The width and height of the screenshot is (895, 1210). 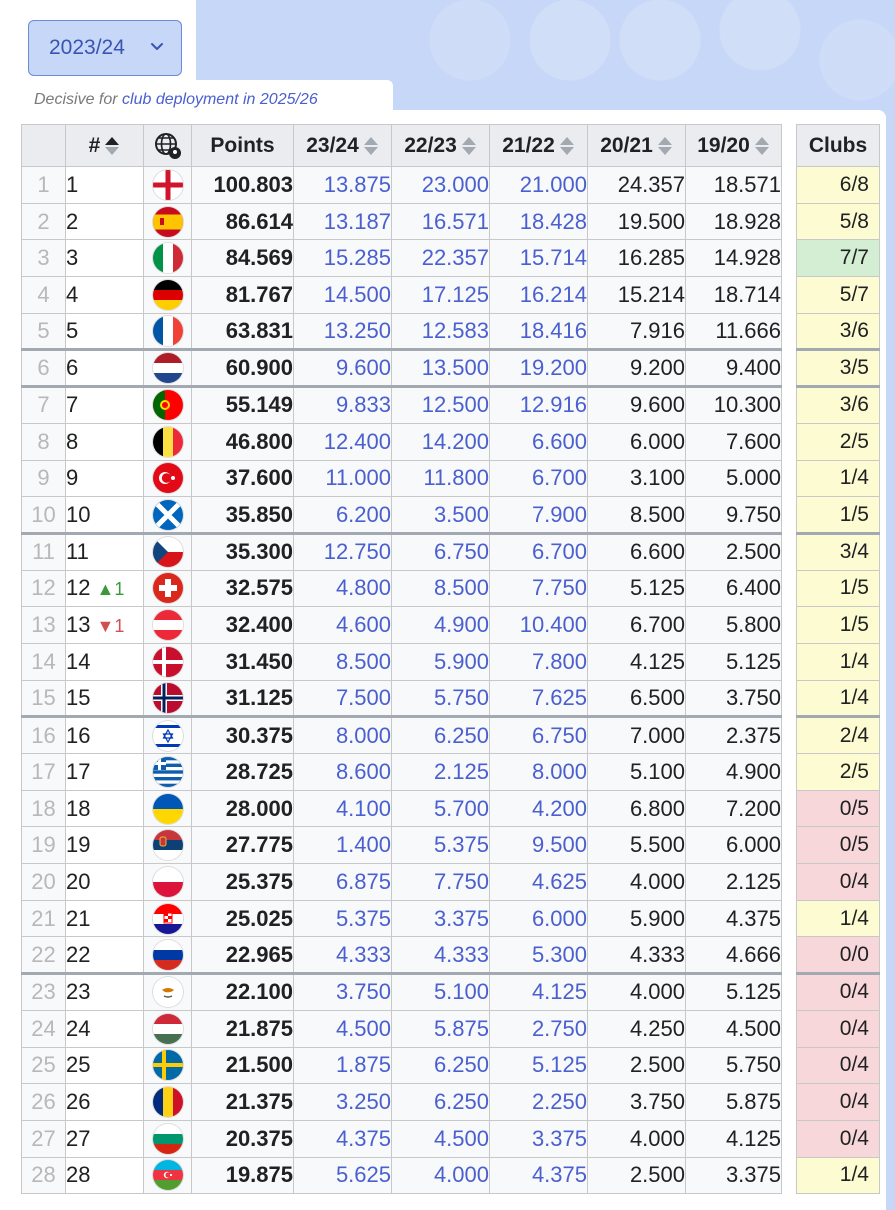 What do you see at coordinates (733, 1102) in the screenshot?
I see `season-5-cell: 5.875` at bounding box center [733, 1102].